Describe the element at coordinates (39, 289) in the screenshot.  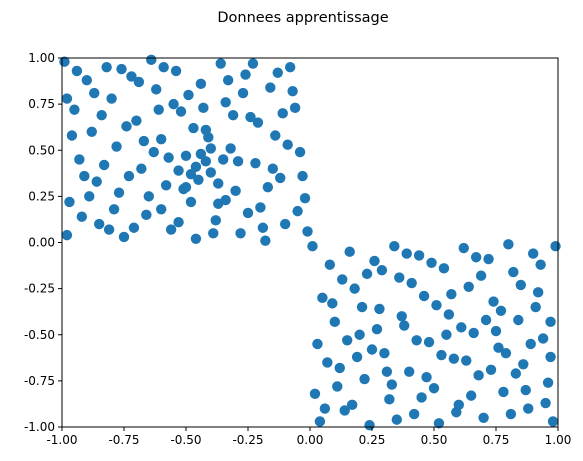
I see `y-tick-label: -0.25` at that location.